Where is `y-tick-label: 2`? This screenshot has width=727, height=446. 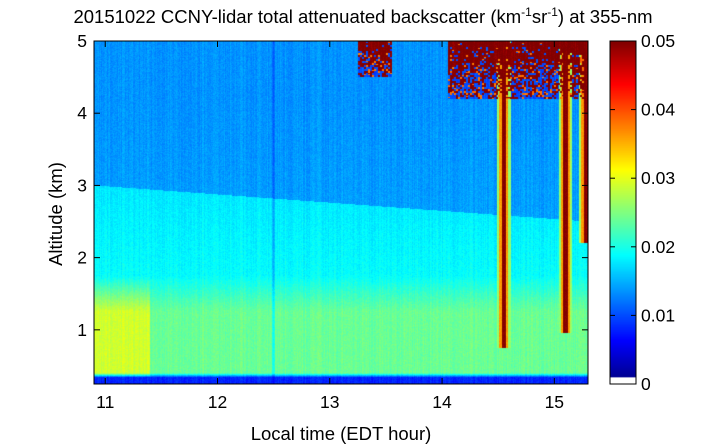 y-tick-label: 2 is located at coordinates (82, 258).